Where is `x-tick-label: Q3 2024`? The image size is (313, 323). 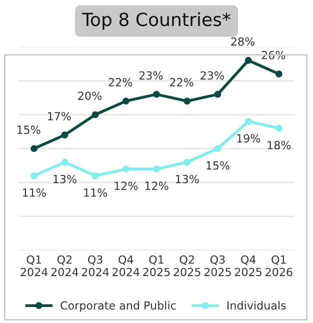
x-tick-label: Q3 2024 is located at coordinates (95, 265).